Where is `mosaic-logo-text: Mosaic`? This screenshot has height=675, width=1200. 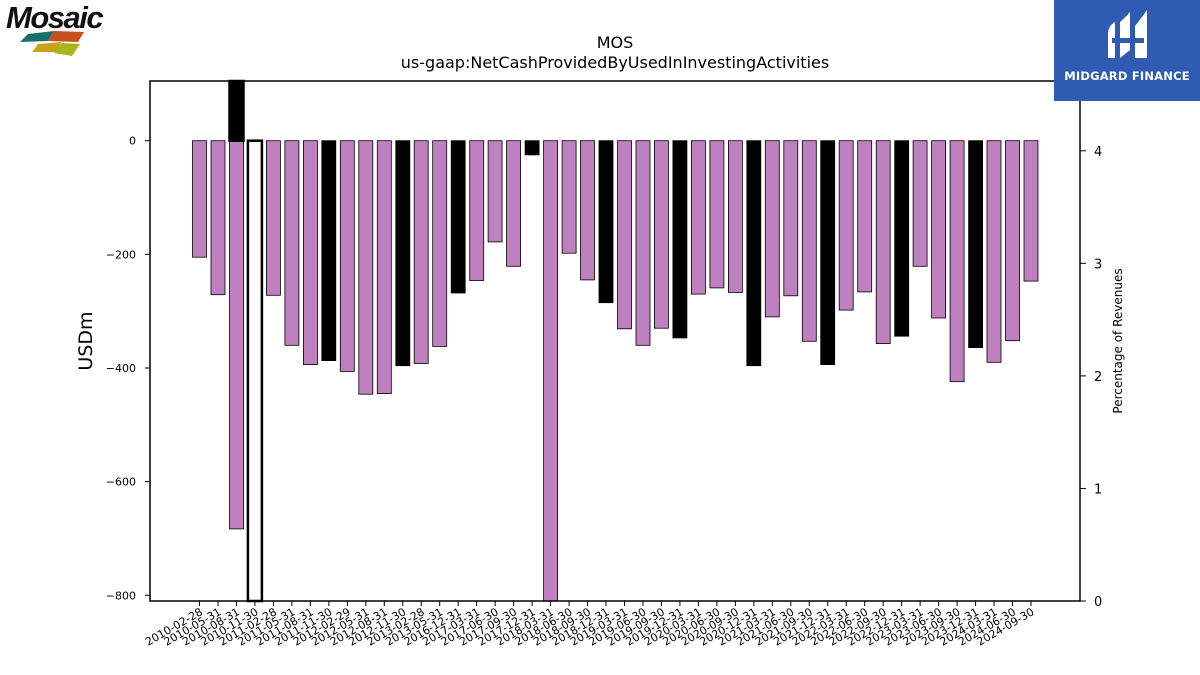 mosaic-logo-text: Mosaic is located at coordinates (55, 17).